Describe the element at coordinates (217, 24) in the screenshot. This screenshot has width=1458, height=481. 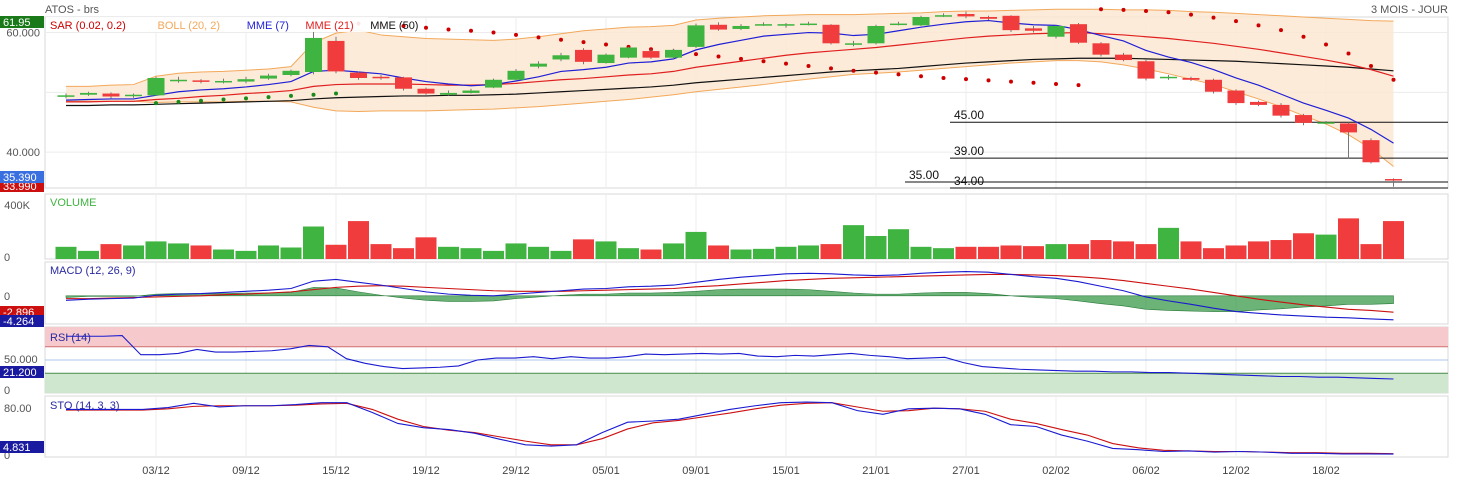
I see `legend-bg` at that location.